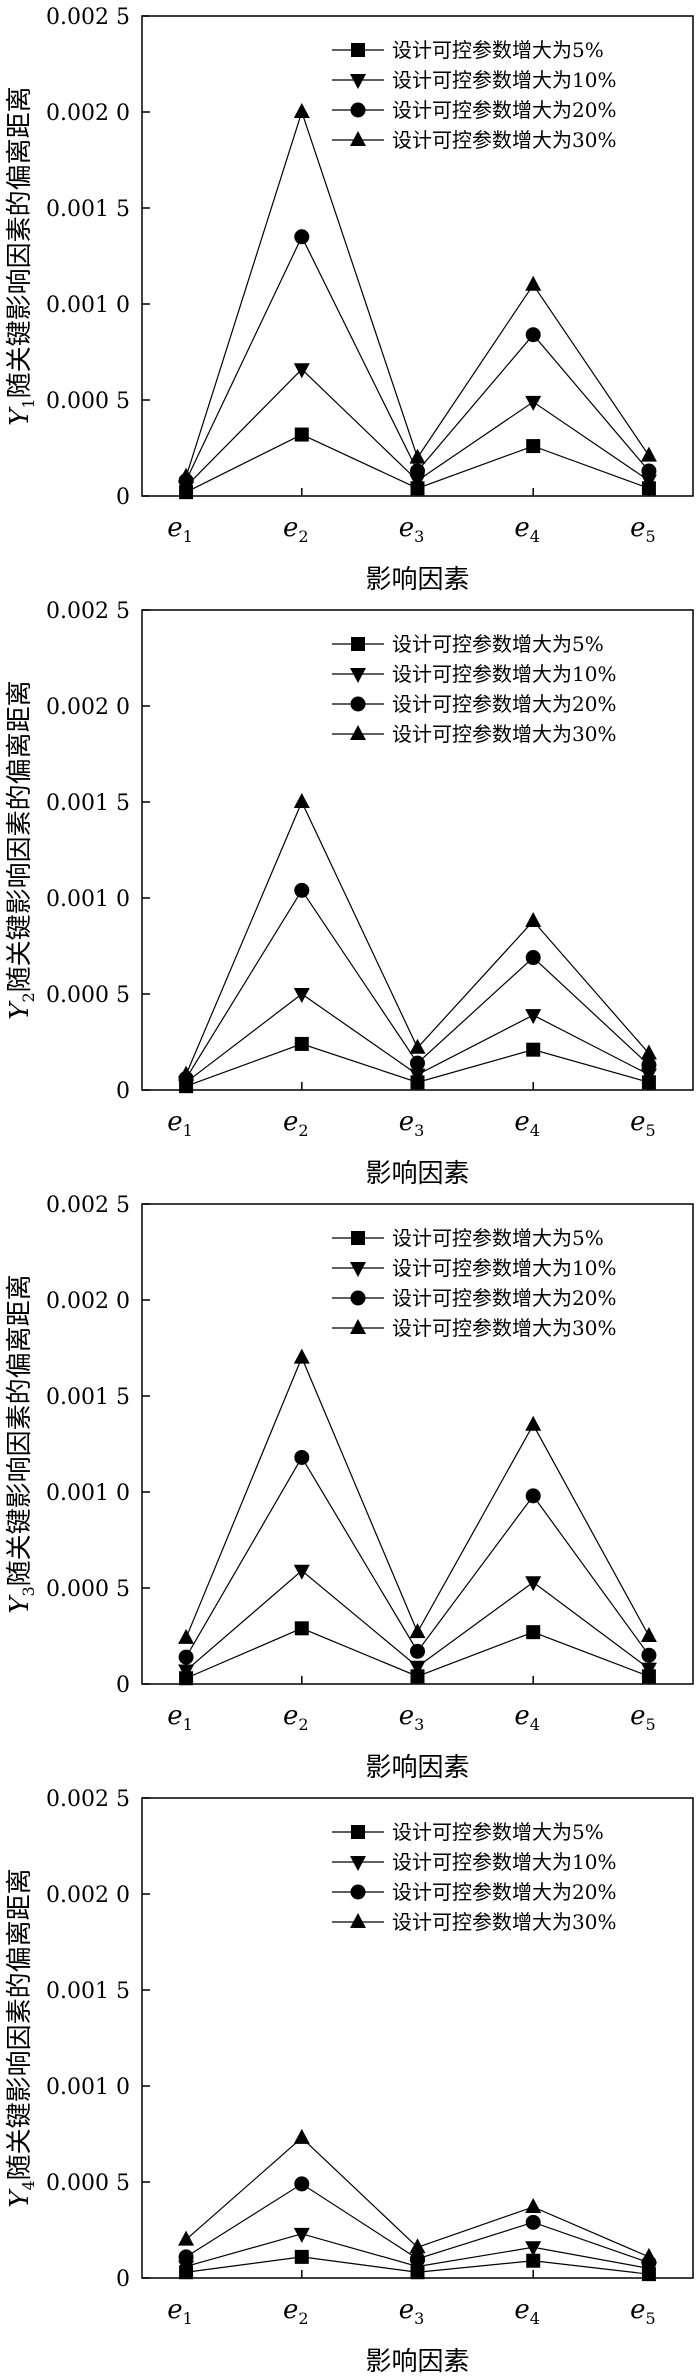 Image resolution: width=700 pixels, height=2380 pixels. I want to click on x-tick-label: e2, so click(296, 529).